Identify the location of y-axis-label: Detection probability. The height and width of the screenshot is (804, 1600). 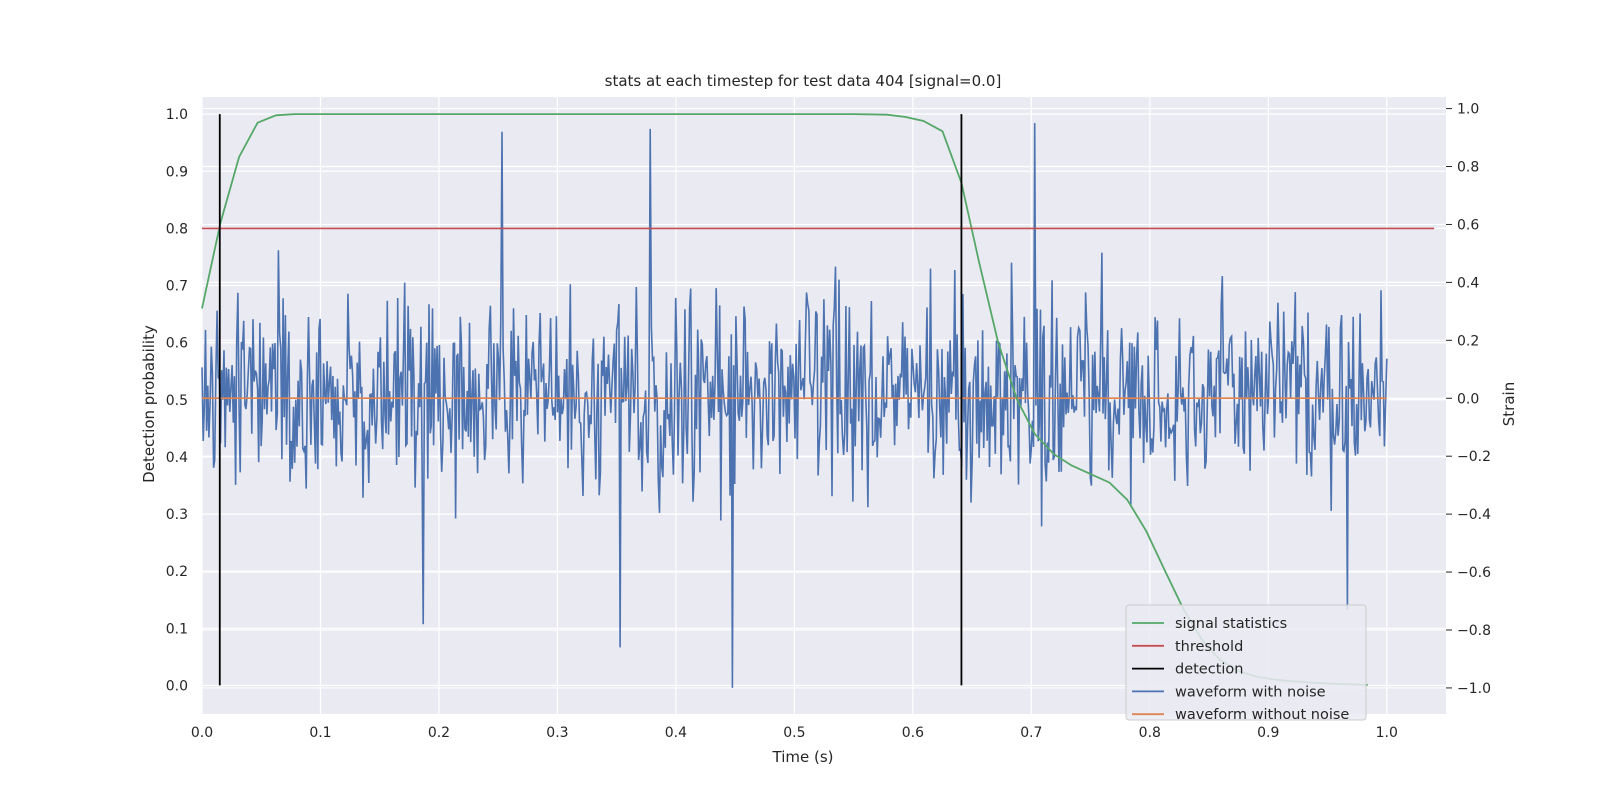
(149, 404).